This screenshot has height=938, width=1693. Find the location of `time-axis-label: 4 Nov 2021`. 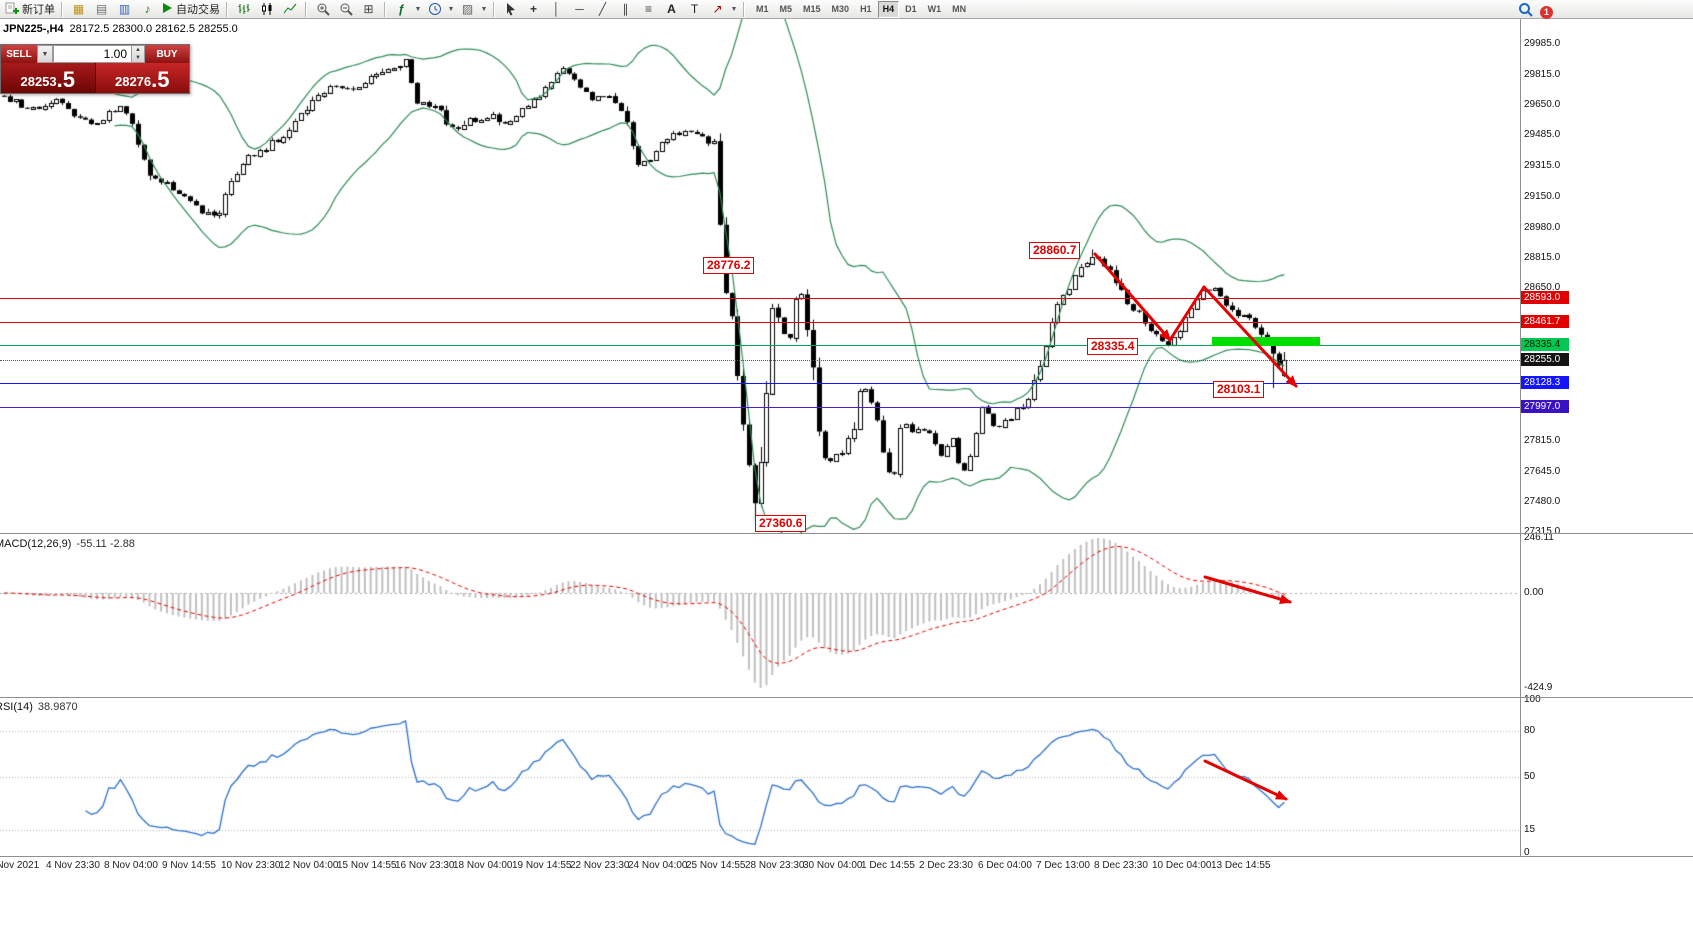

time-axis-label: 4 Nov 2021 is located at coordinates (20, 865).